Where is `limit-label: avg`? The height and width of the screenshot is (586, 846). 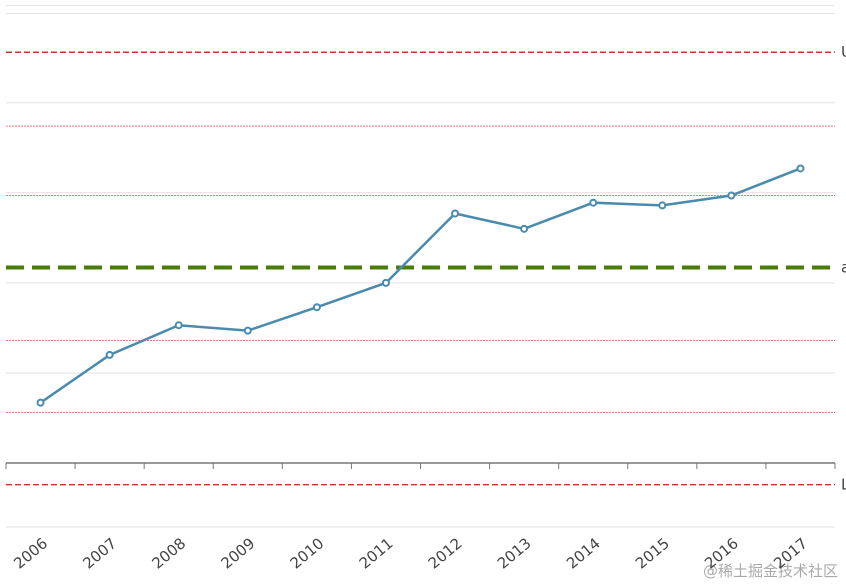 limit-label: avg is located at coordinates (843, 268).